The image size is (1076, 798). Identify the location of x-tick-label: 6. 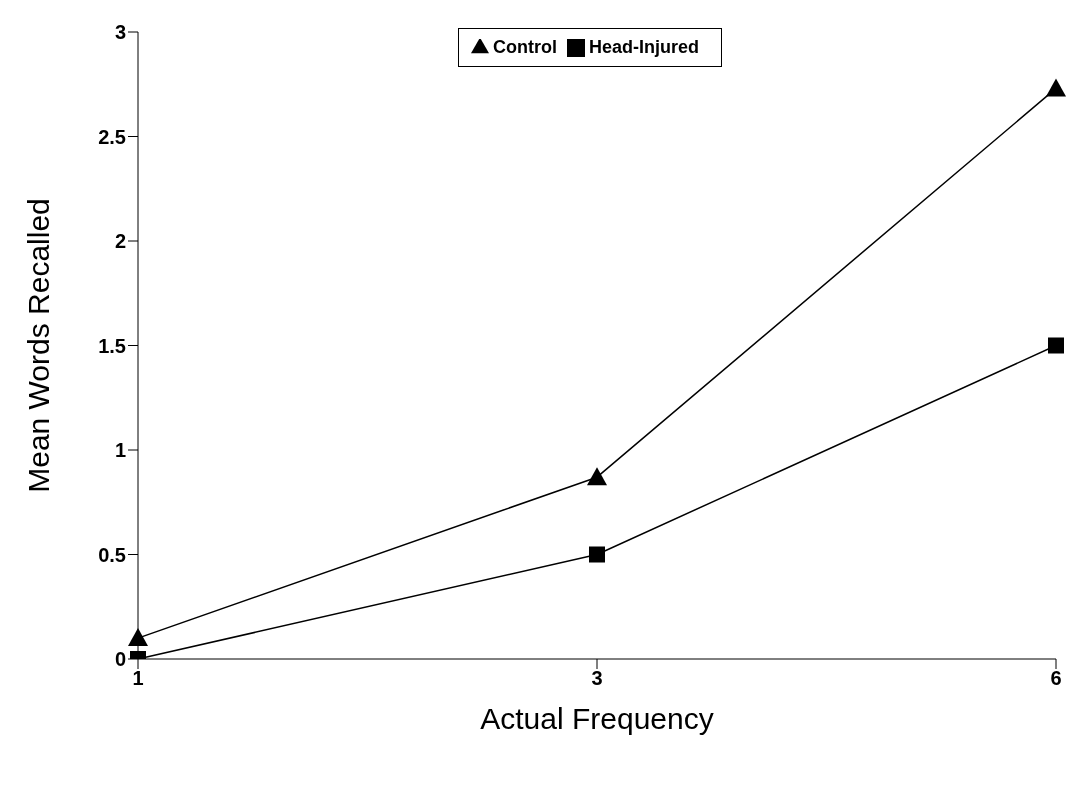
(1056, 678).